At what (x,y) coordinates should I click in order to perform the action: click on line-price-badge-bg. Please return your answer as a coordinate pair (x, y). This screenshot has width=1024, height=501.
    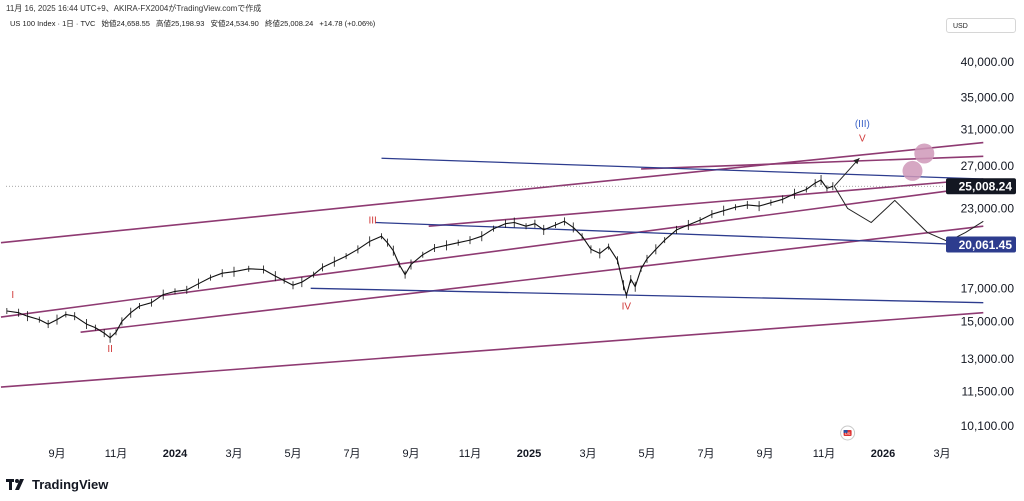
    Looking at the image, I should click on (981, 244).